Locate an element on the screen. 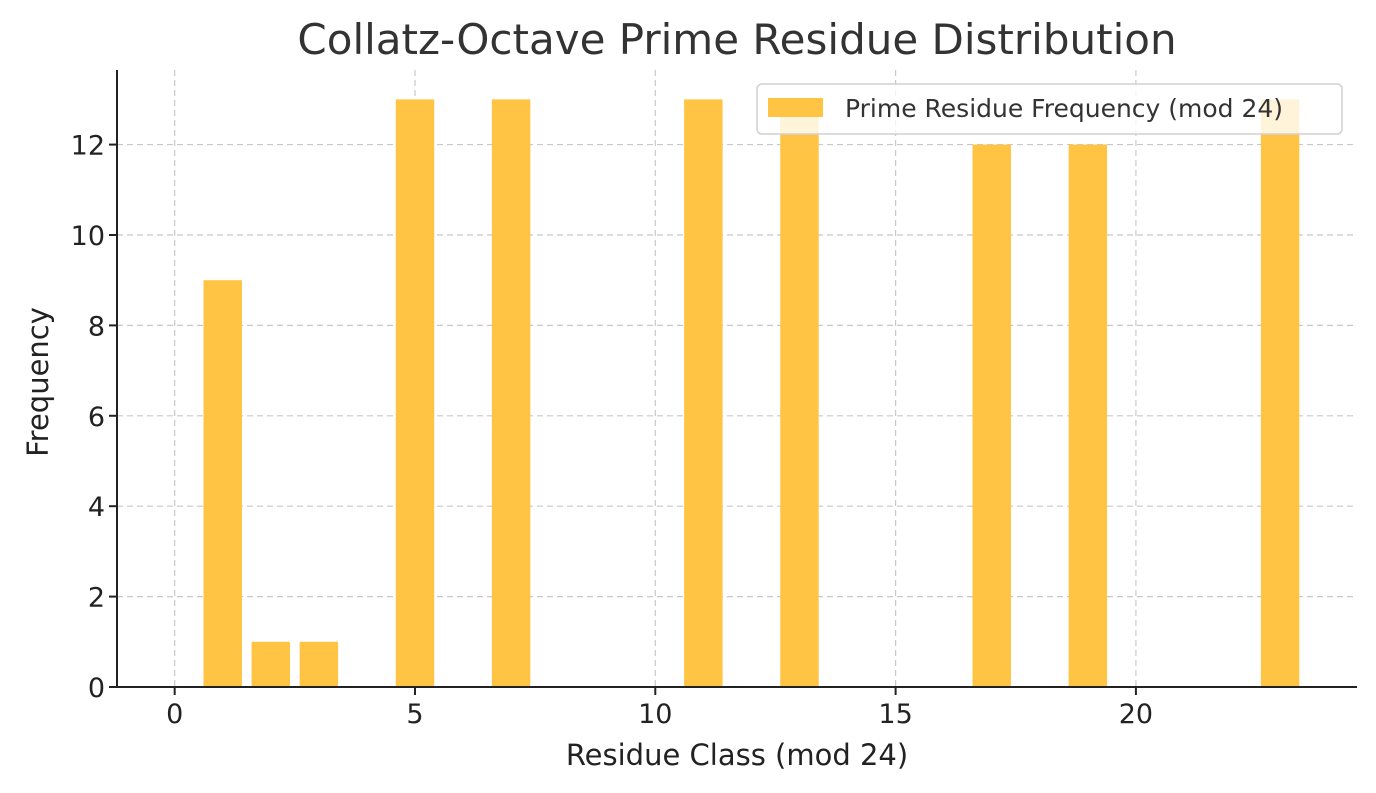 The width and height of the screenshot is (1376, 793). x-tick-label: 10 is located at coordinates (655, 714).